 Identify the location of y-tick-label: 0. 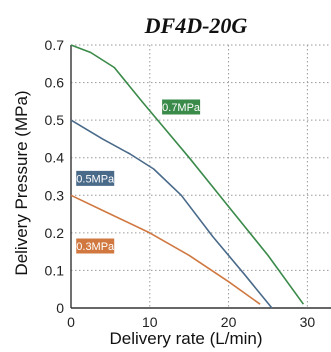
(60, 308).